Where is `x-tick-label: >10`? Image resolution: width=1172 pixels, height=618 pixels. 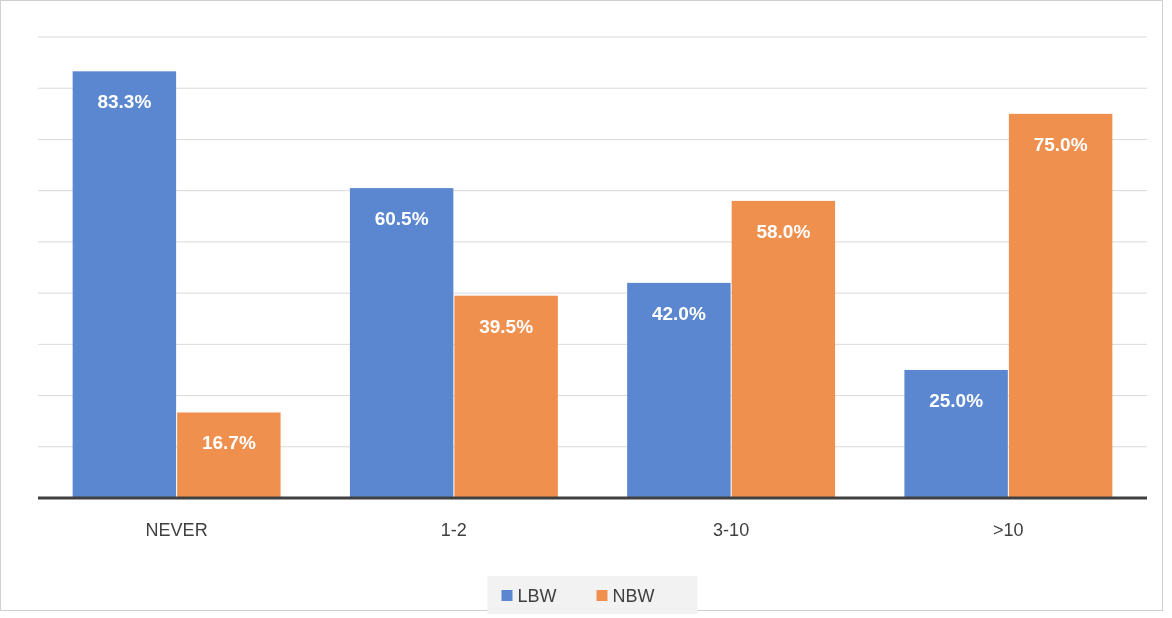
x-tick-label: >10 is located at coordinates (1008, 530).